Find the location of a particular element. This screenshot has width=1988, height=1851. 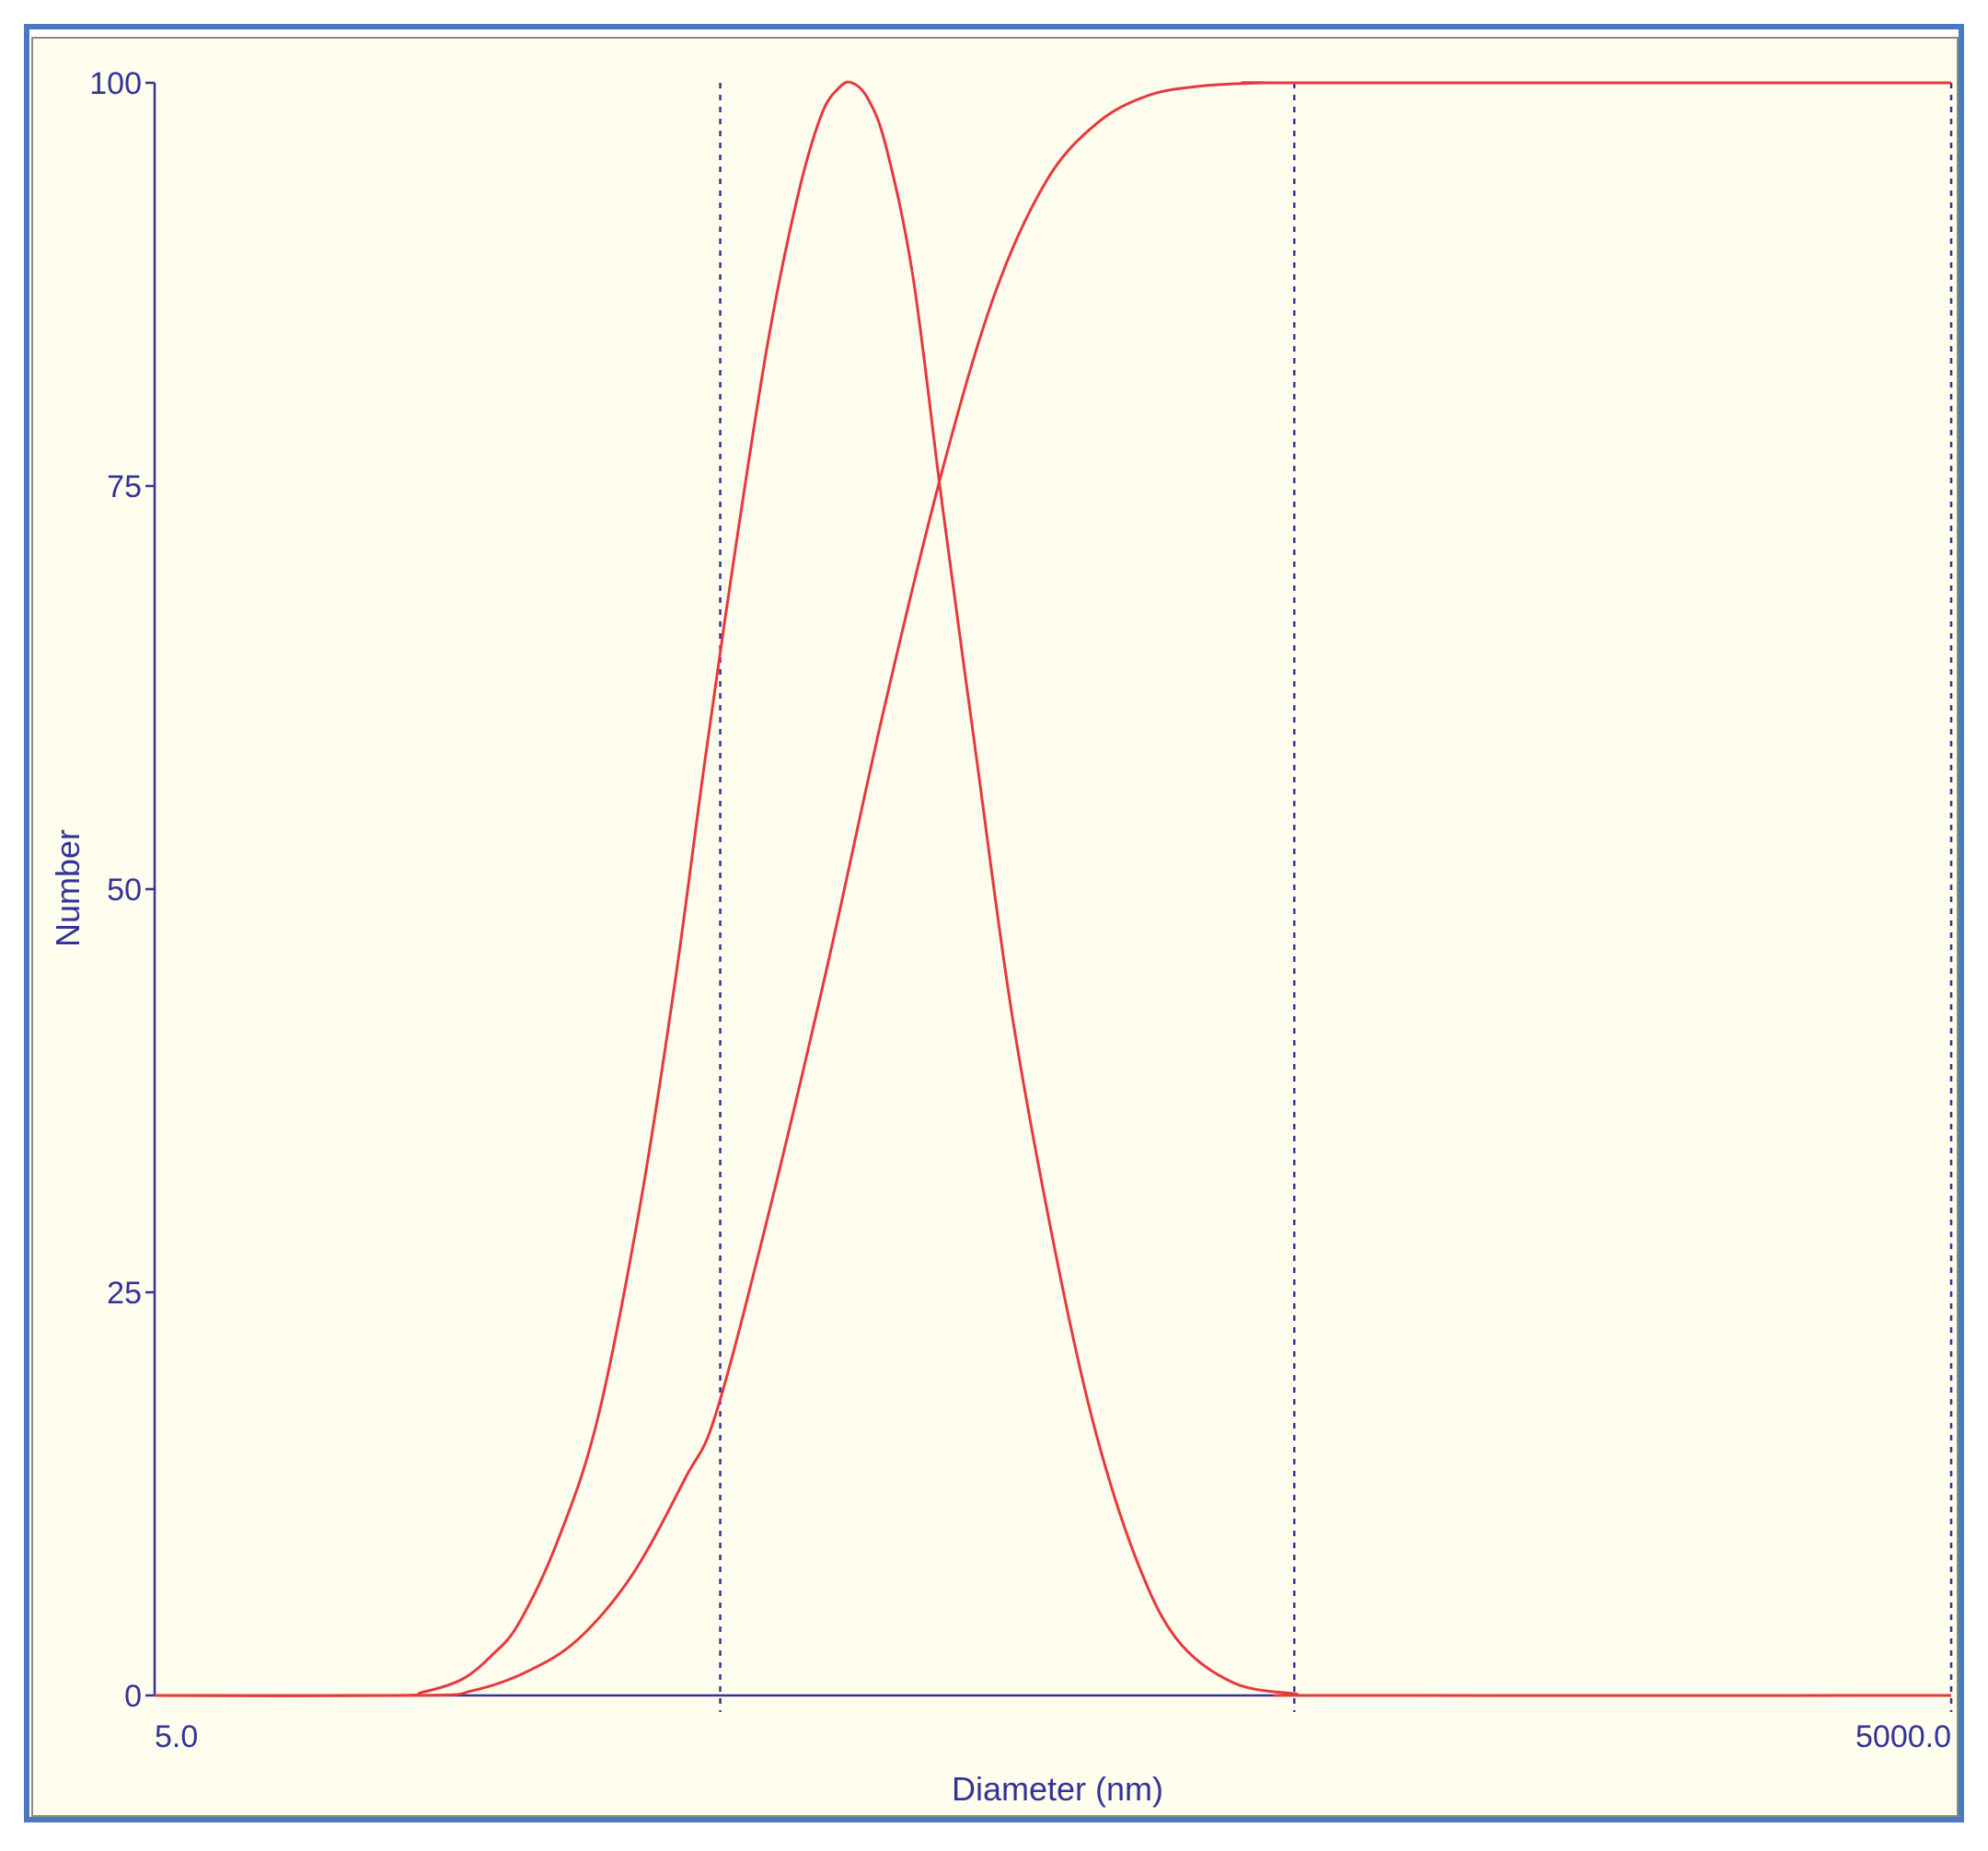

x-tick-label-1: 5000.0 is located at coordinates (1903, 1736).